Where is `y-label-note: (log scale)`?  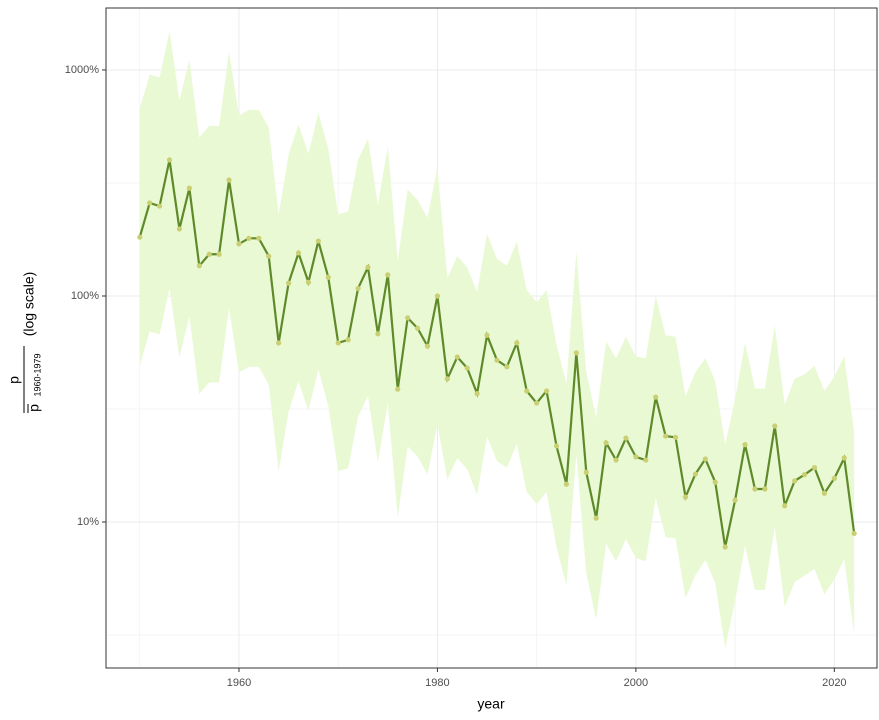
y-label-note: (log scale) is located at coordinates (29, 304).